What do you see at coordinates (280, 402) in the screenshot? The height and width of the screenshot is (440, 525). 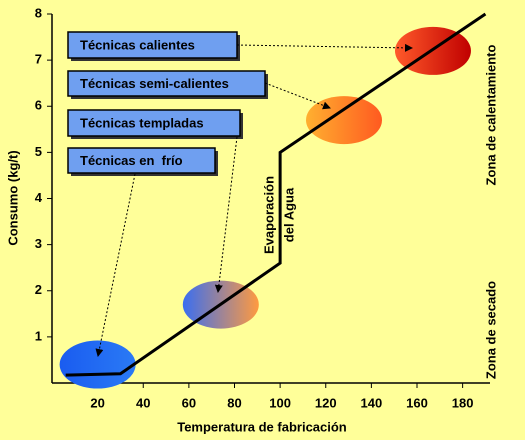 I see `x-tick-label: 100` at bounding box center [280, 402].